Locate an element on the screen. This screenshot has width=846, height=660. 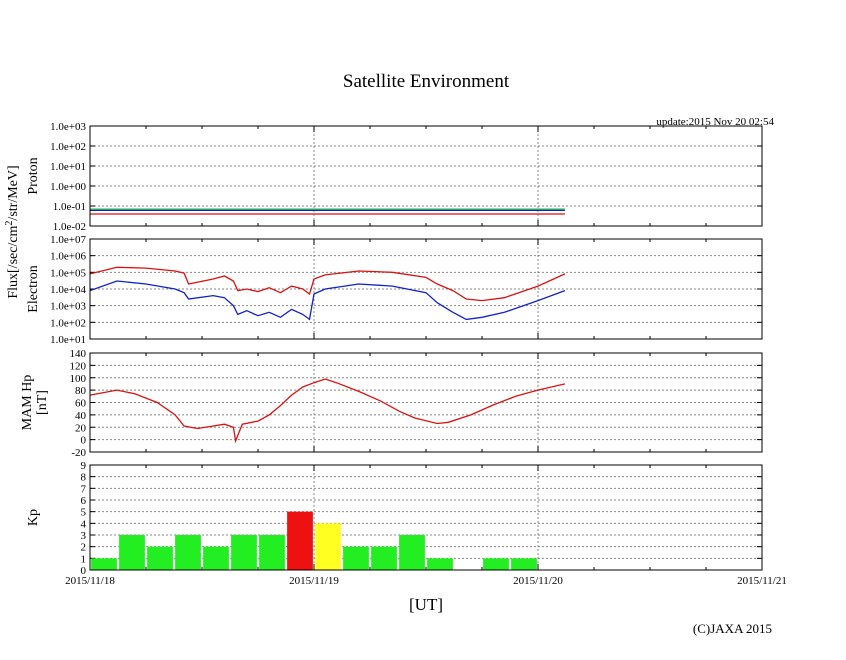
y-tick-label: 100 is located at coordinates (78, 379).